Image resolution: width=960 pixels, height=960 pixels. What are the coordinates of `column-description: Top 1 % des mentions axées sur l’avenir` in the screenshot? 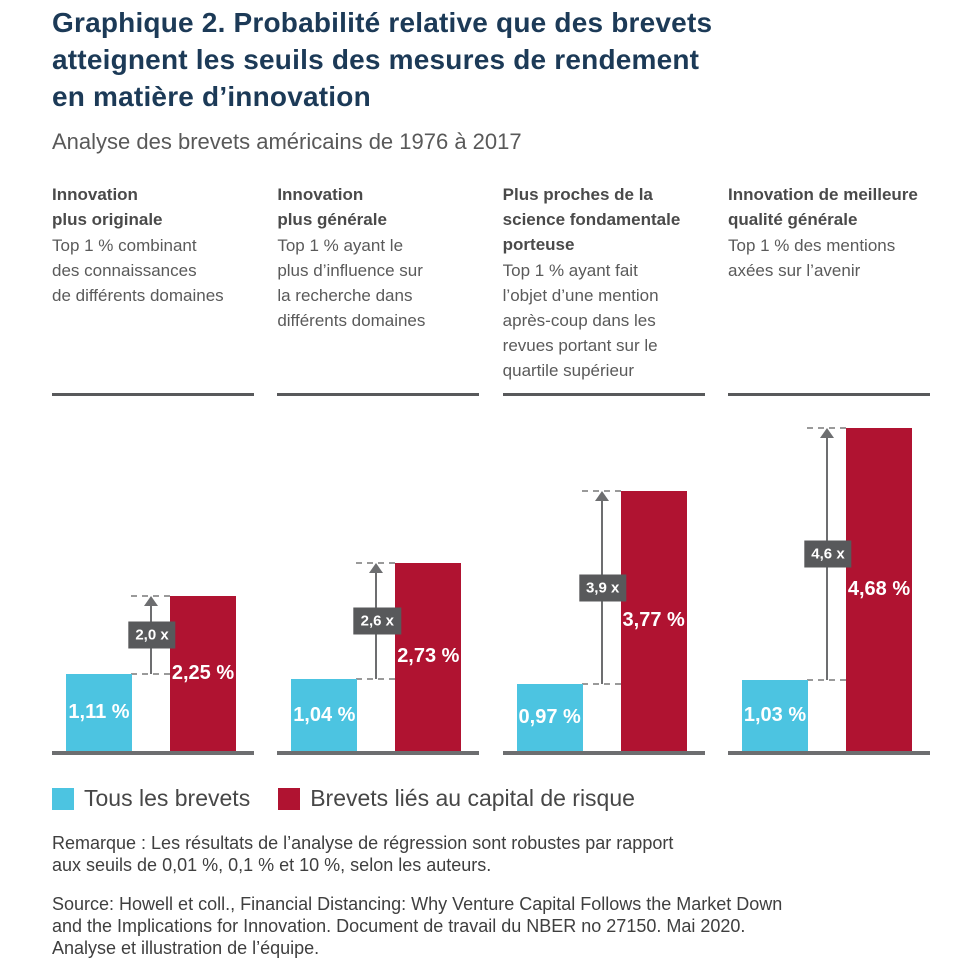 It's located at (811, 258).